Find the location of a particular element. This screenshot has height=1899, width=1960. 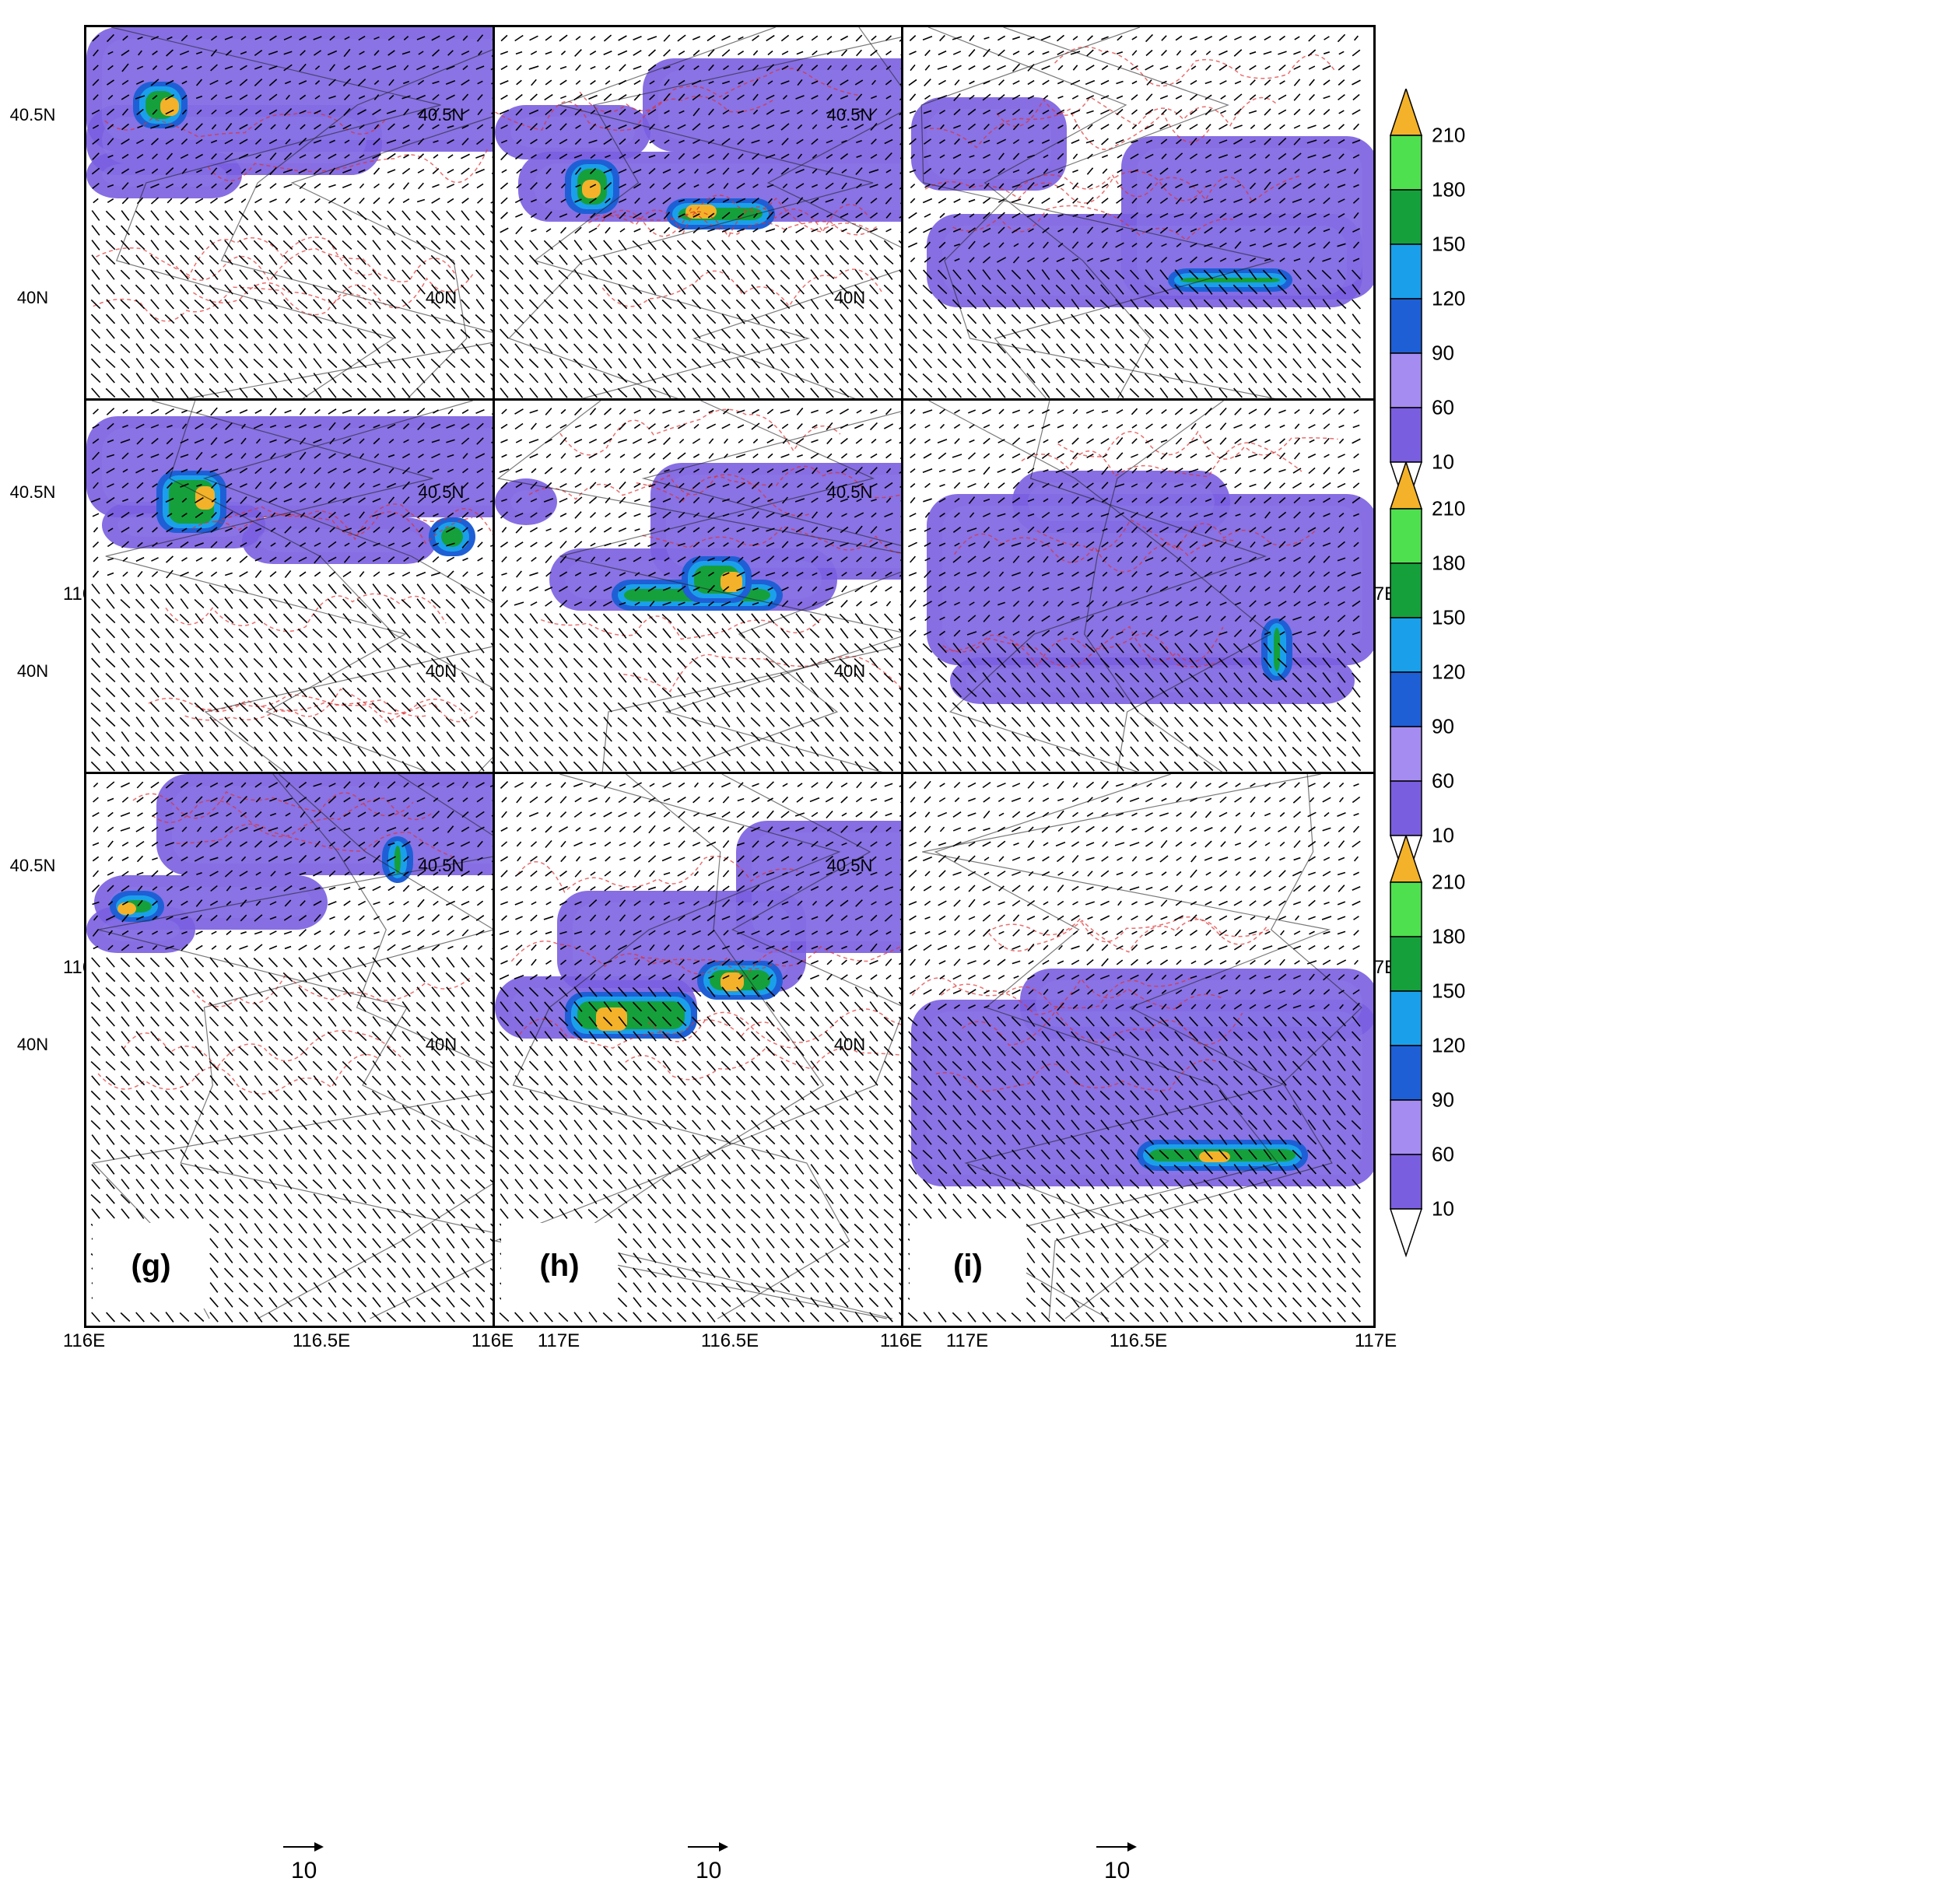

colorbar-tick-label: 120 is located at coordinates (1449, 672).